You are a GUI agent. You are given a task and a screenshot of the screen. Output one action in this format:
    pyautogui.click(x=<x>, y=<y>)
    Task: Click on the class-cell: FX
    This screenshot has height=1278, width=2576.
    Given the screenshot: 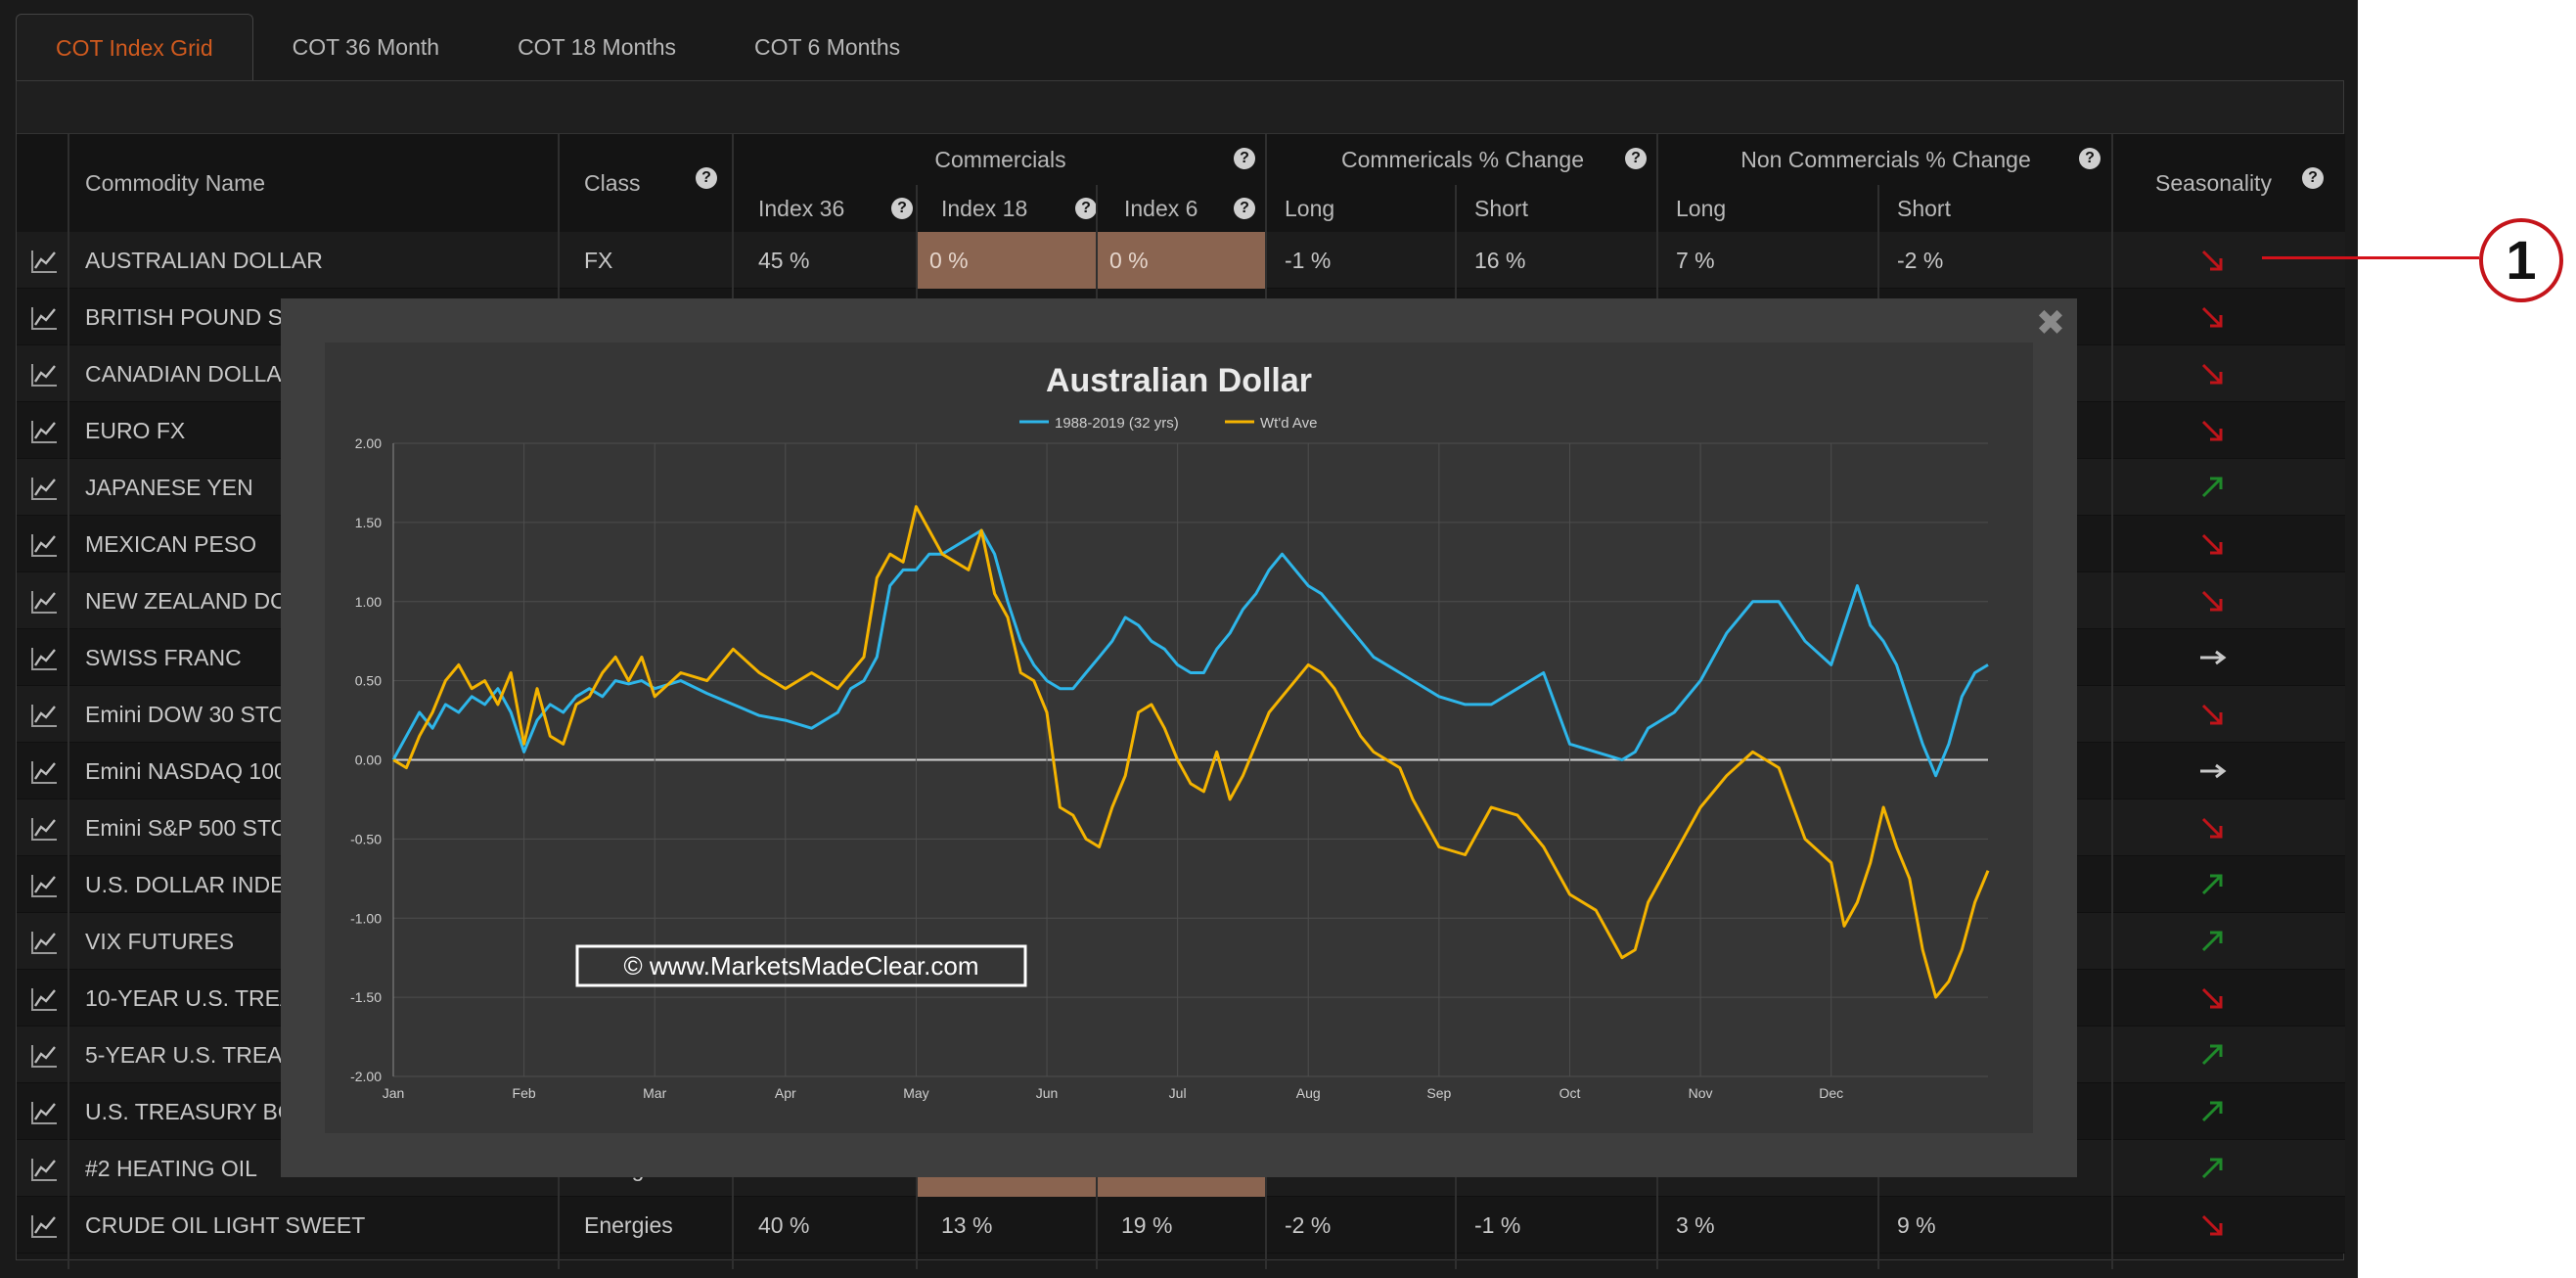 What is the action you would take?
    pyautogui.click(x=598, y=260)
    